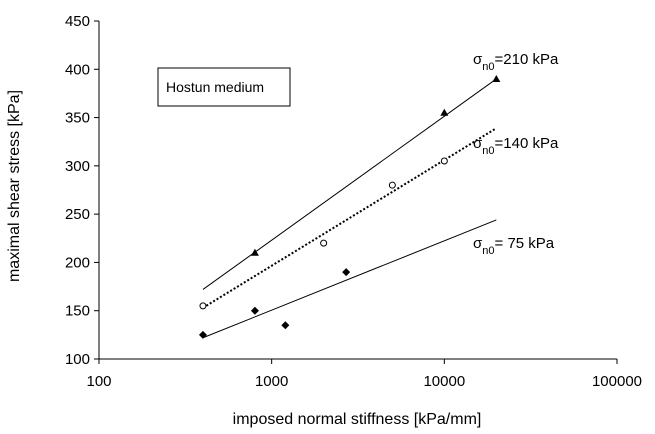  I want to click on y-tick-label: 200, so click(77, 262).